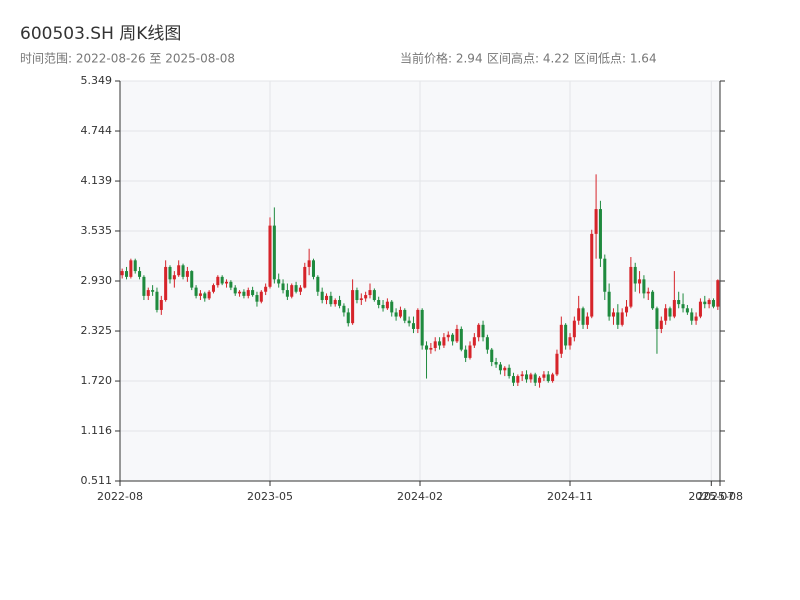  Describe the element at coordinates (100, 34) in the screenshot. I see `chart-title: 600503.SH 周K线图` at that location.